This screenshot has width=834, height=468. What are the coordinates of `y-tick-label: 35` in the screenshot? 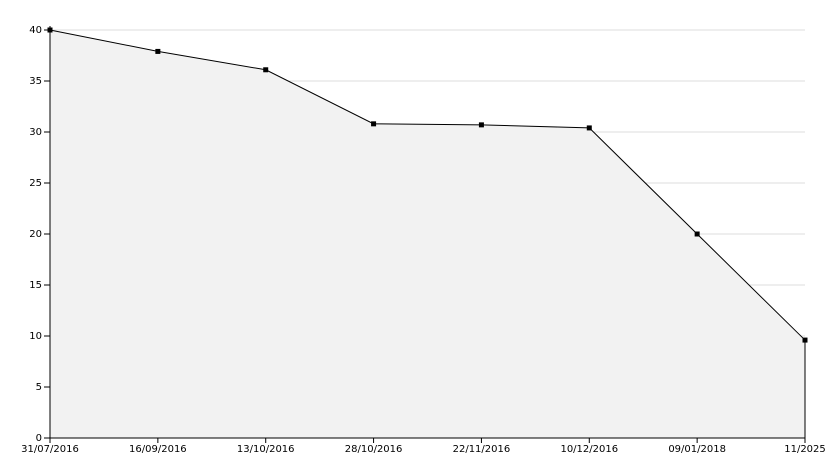 It's located at (35, 81).